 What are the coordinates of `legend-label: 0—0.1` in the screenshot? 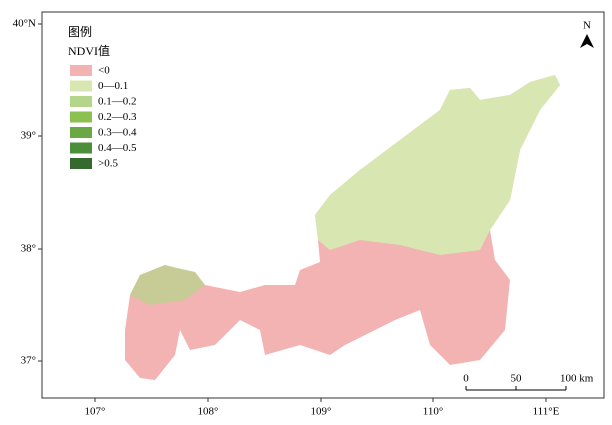 It's located at (113, 86).